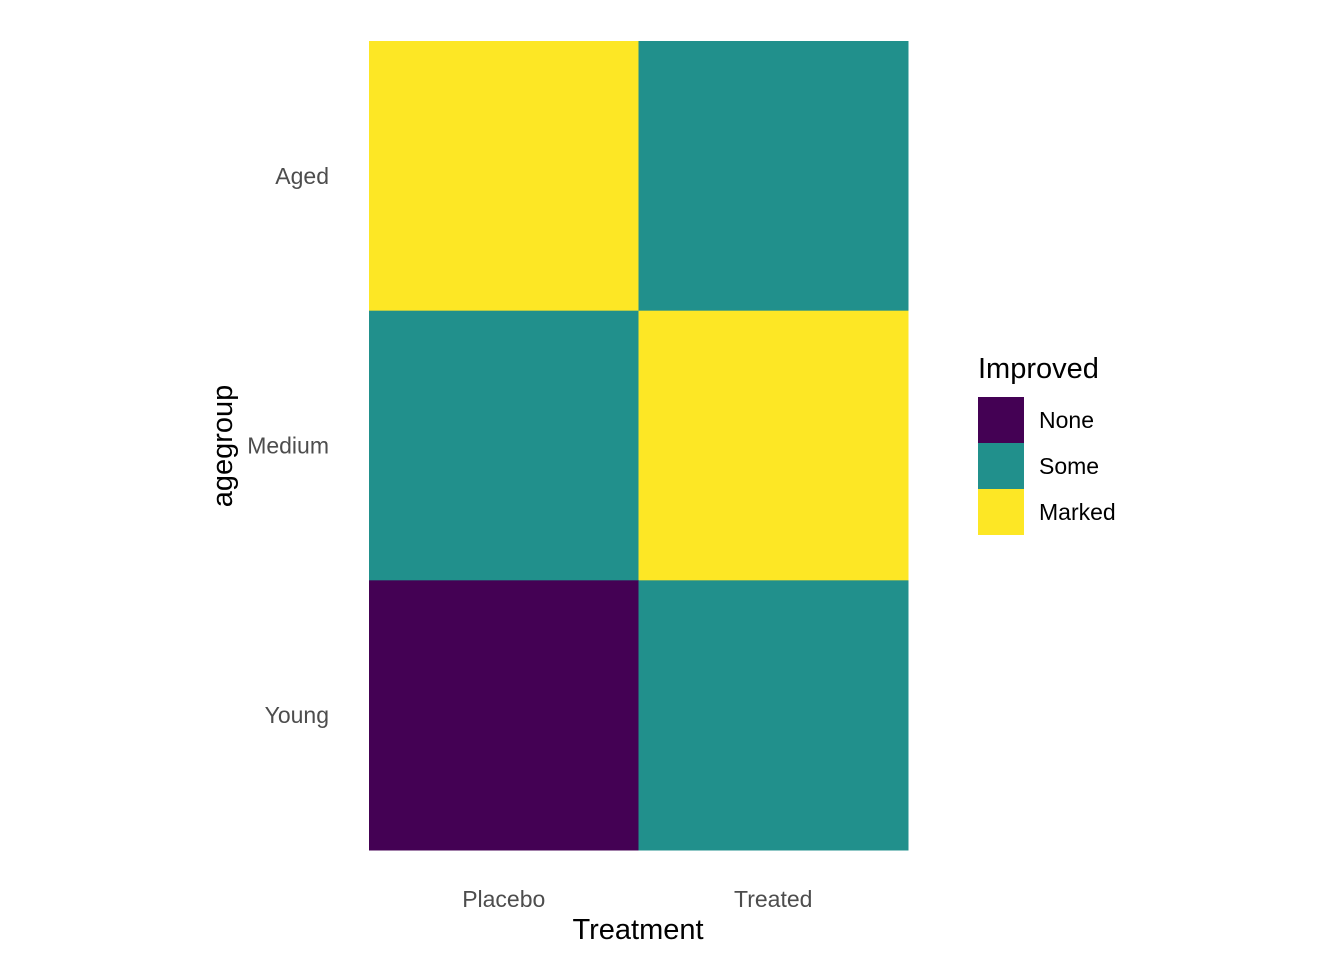 Image resolution: width=1344 pixels, height=960 pixels. I want to click on heatmap-cell-treated-aged, so click(773, 176).